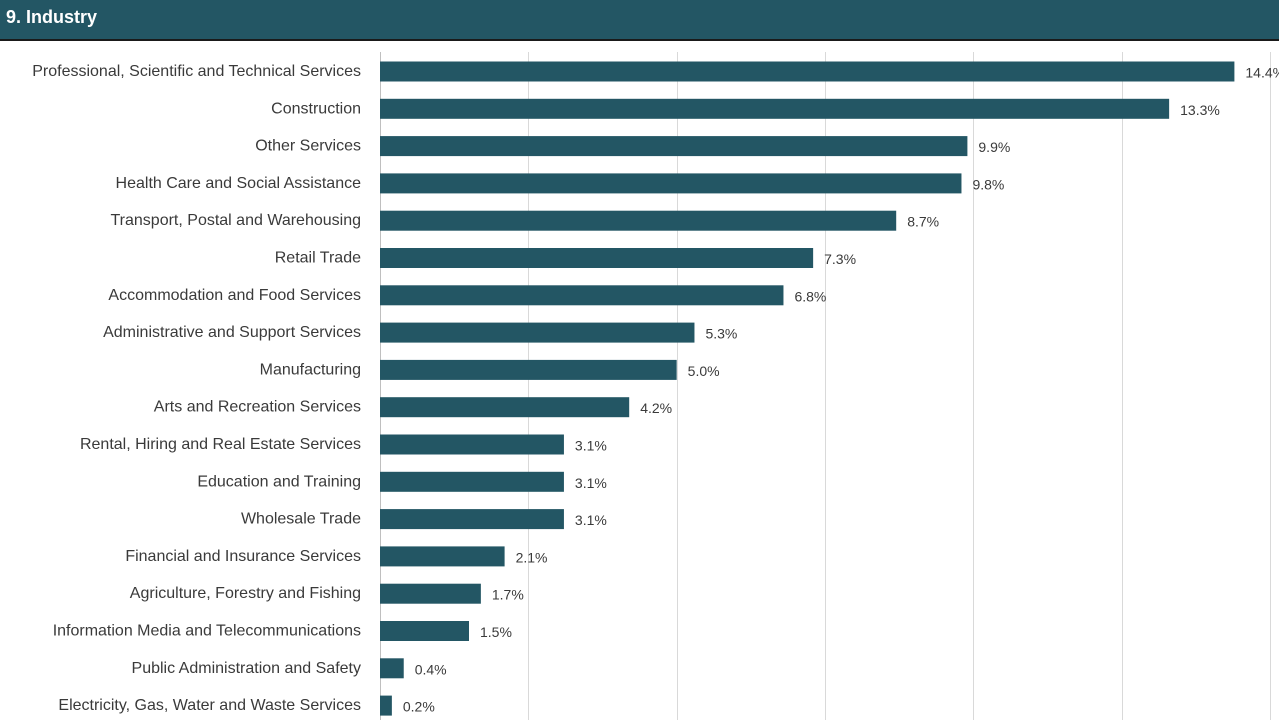 This screenshot has height=720, width=1279. Describe the element at coordinates (508, 595) in the screenshot. I see `data-label: 1.7%` at that location.